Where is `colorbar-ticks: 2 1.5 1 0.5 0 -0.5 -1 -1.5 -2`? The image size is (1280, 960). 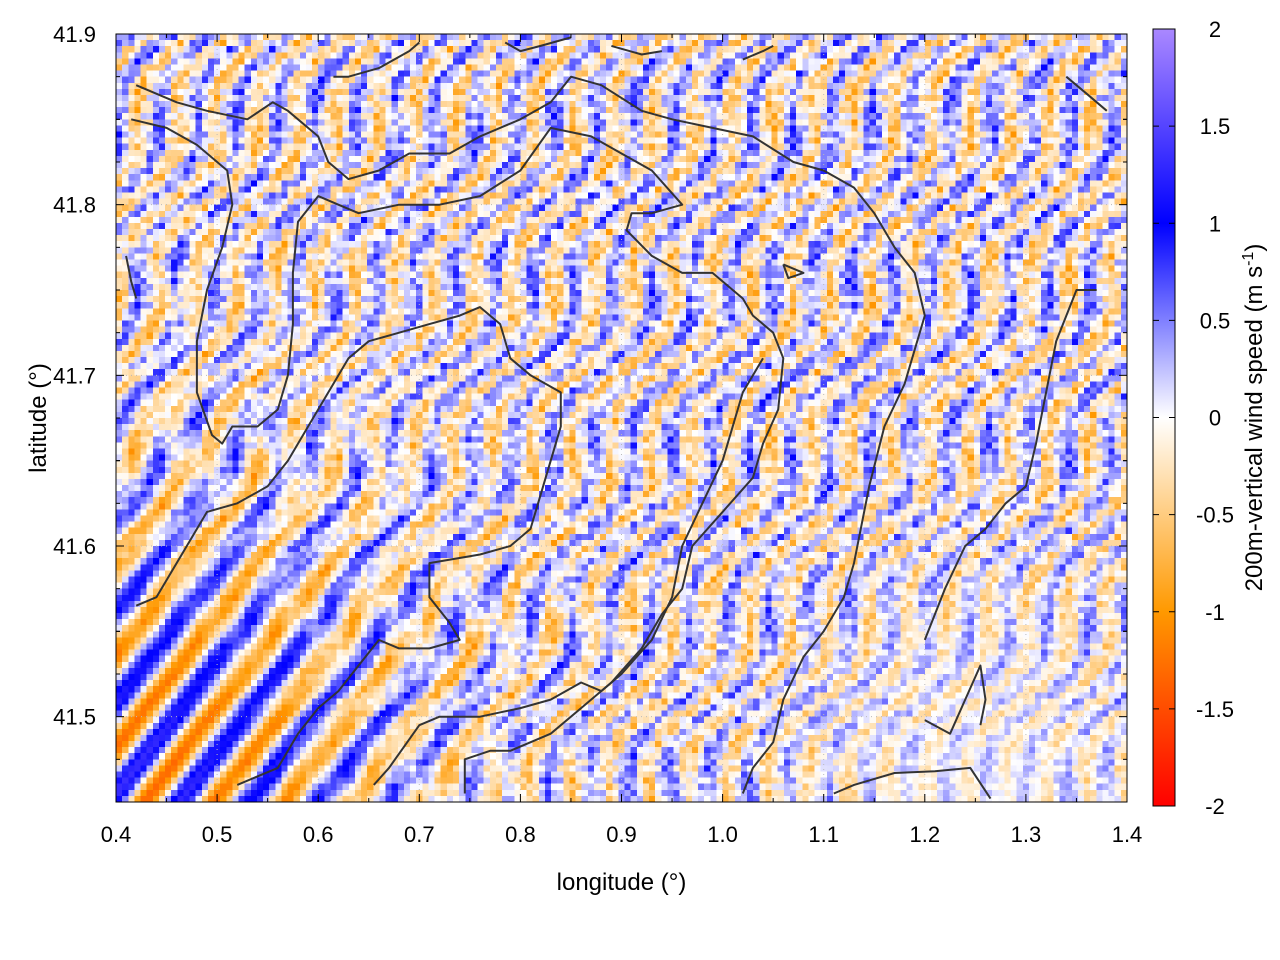
colorbar-ticks: 2 1.5 1 0.5 0 -0.5 -1 -1.5 -2 is located at coordinates (1193, 418).